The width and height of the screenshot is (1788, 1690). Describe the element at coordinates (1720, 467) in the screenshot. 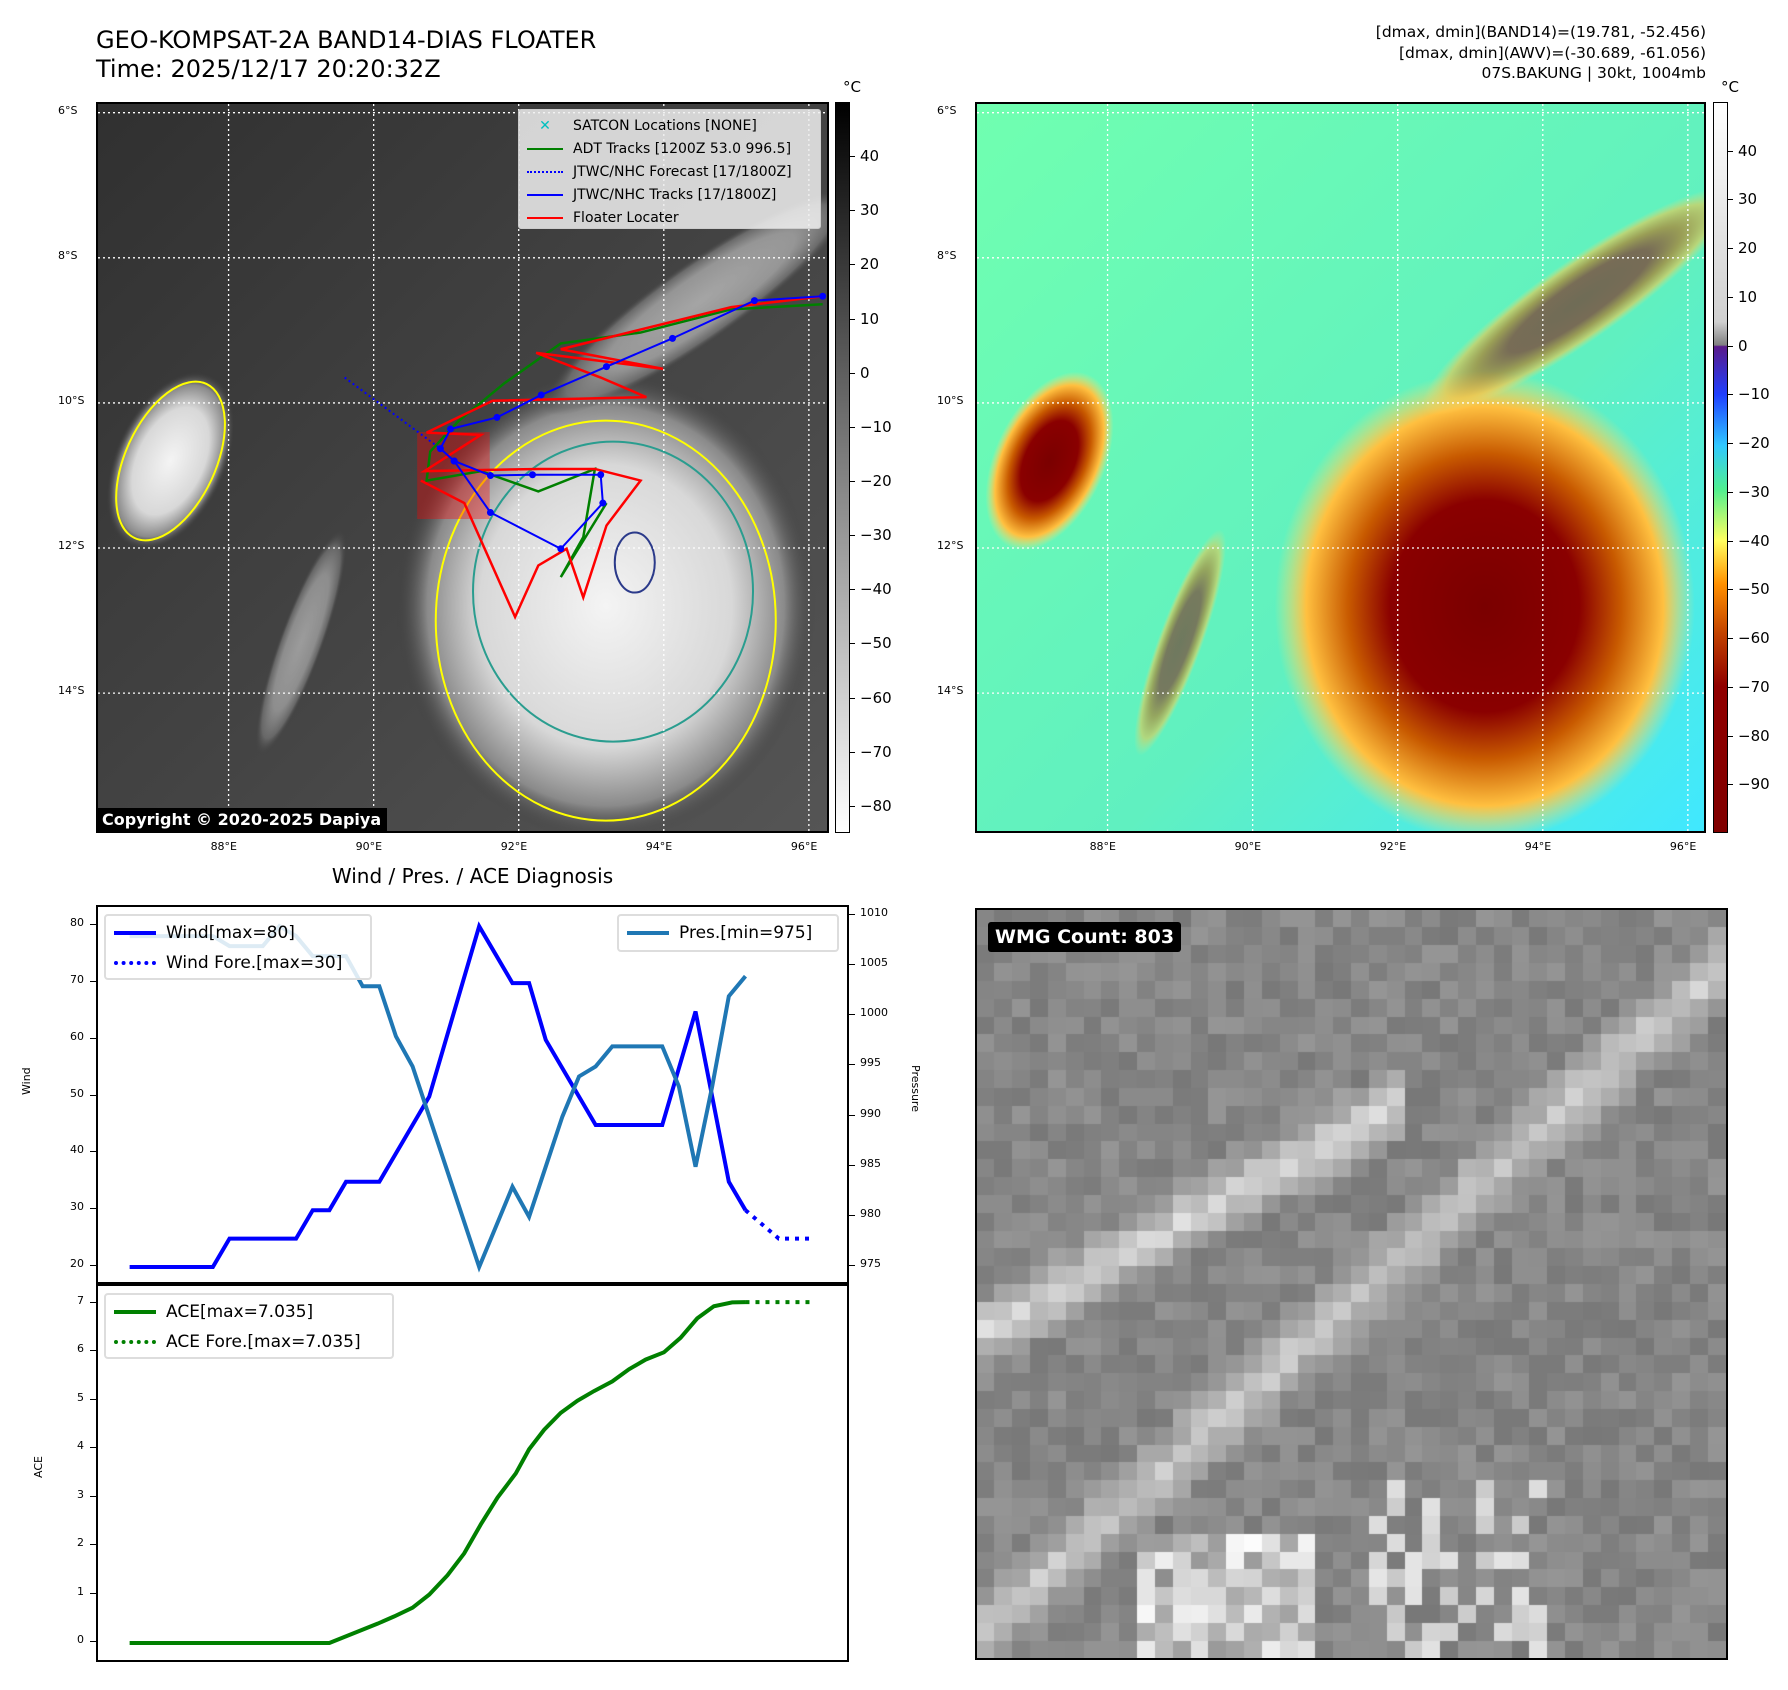

I see `colorbar-awv` at that location.